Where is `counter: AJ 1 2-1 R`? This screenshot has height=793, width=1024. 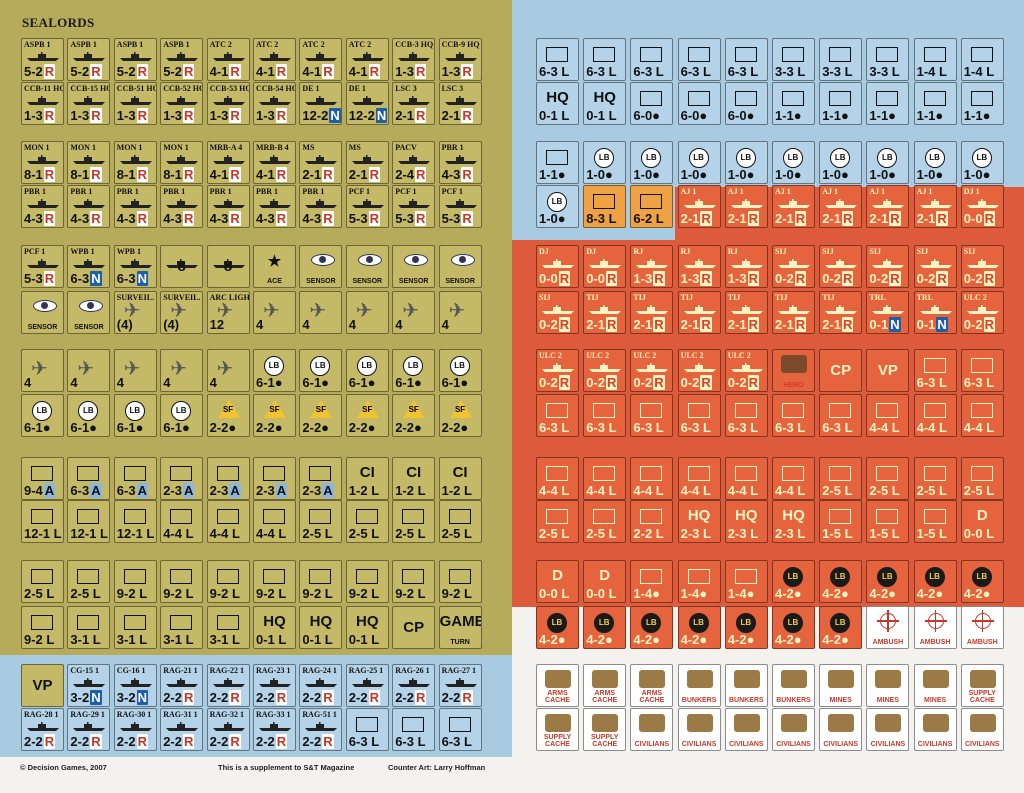 counter: AJ 1 2-1 R is located at coordinates (935, 206).